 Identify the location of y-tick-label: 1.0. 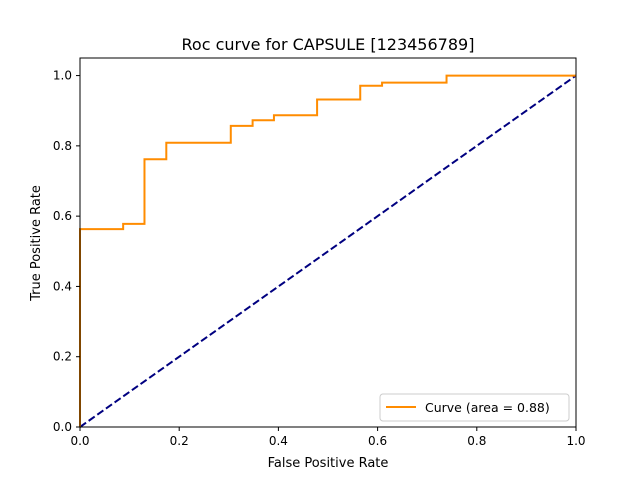
(62, 76).